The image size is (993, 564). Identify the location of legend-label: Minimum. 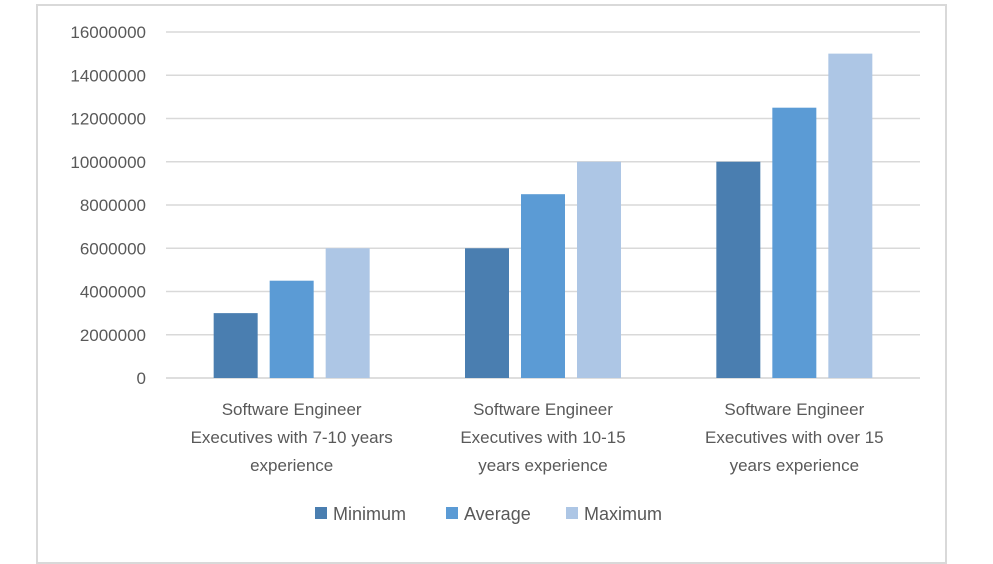
(369, 514).